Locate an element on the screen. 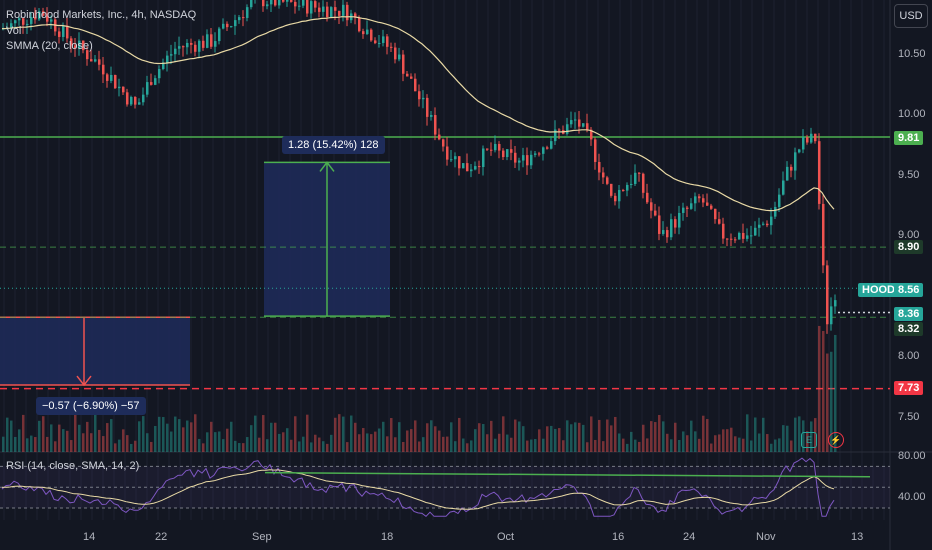 Image resolution: width=932 pixels, height=550 pixels. ticker-tag-hood: HOOD is located at coordinates (878, 290).